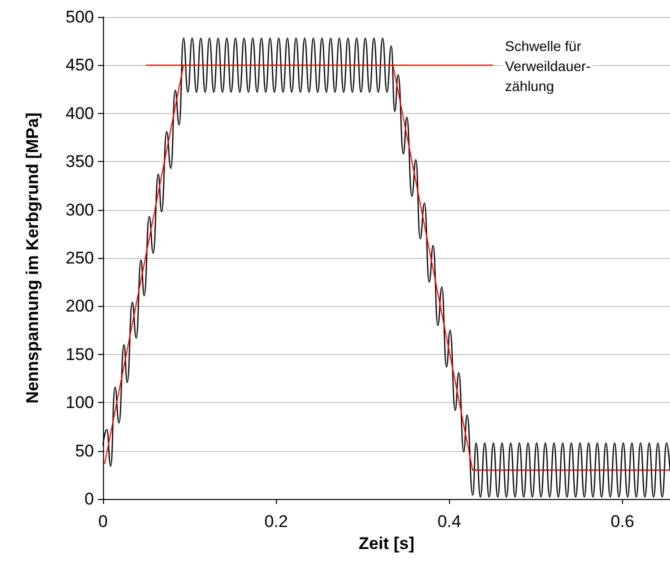 Image resolution: width=670 pixels, height=572 pixels. Describe the element at coordinates (80, 354) in the screenshot. I see `y-tick-label: 150` at that location.